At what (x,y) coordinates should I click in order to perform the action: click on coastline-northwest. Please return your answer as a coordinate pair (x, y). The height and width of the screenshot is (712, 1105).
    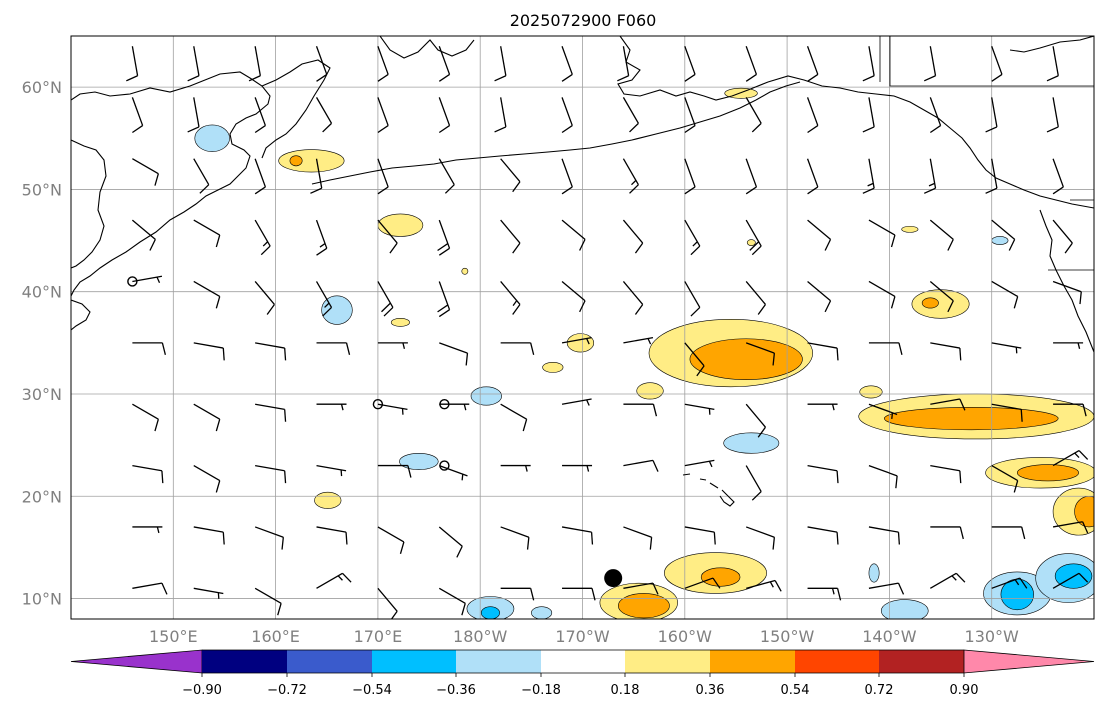
    Looking at the image, I should click on (1051, 44).